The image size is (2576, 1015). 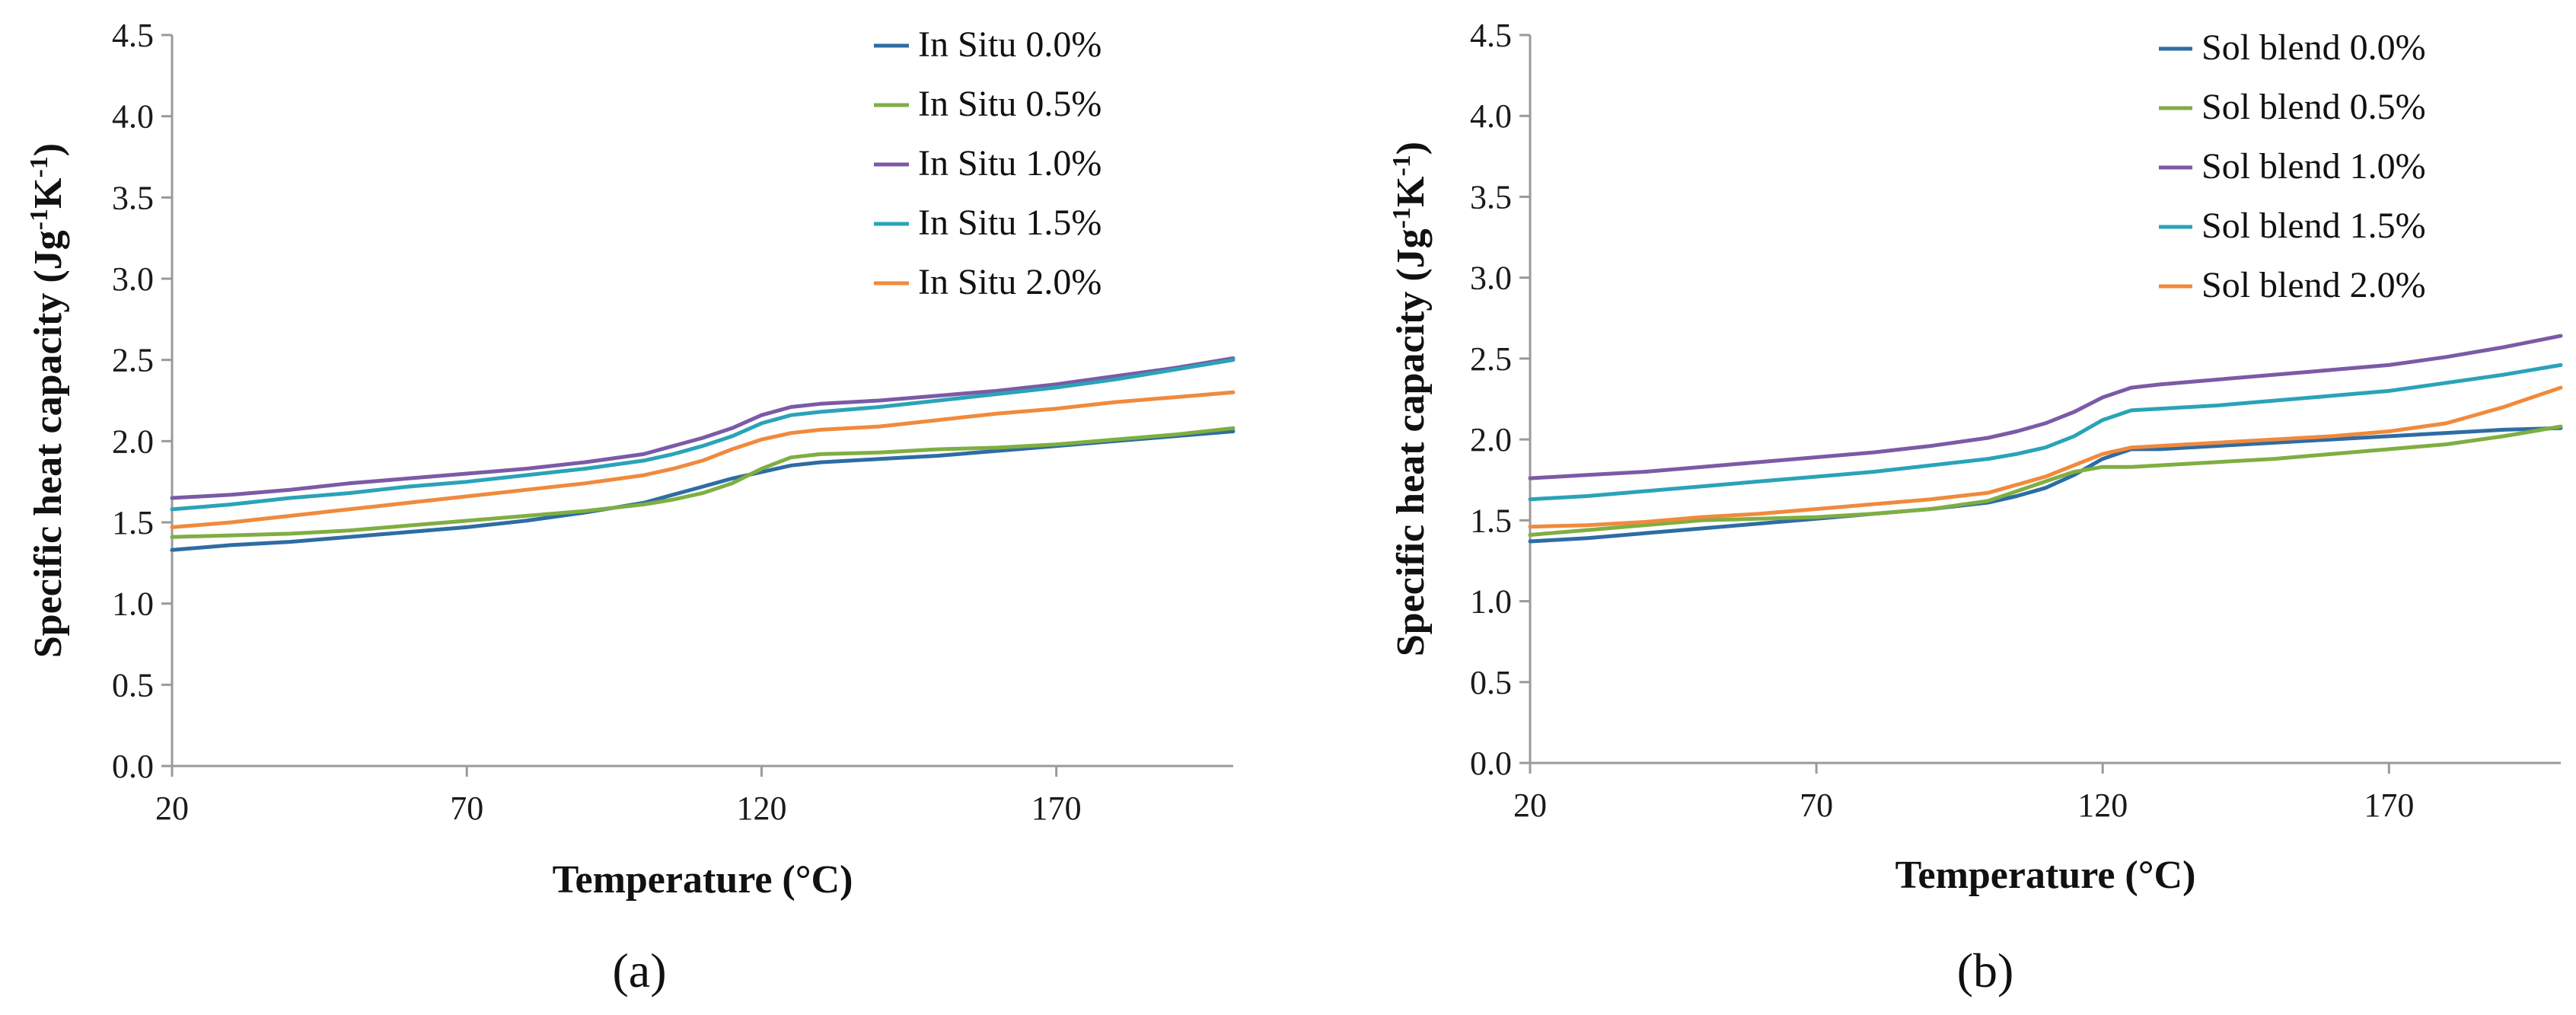 What do you see at coordinates (1009, 163) in the screenshot?
I see `legend-label: In Situ 1.0%` at bounding box center [1009, 163].